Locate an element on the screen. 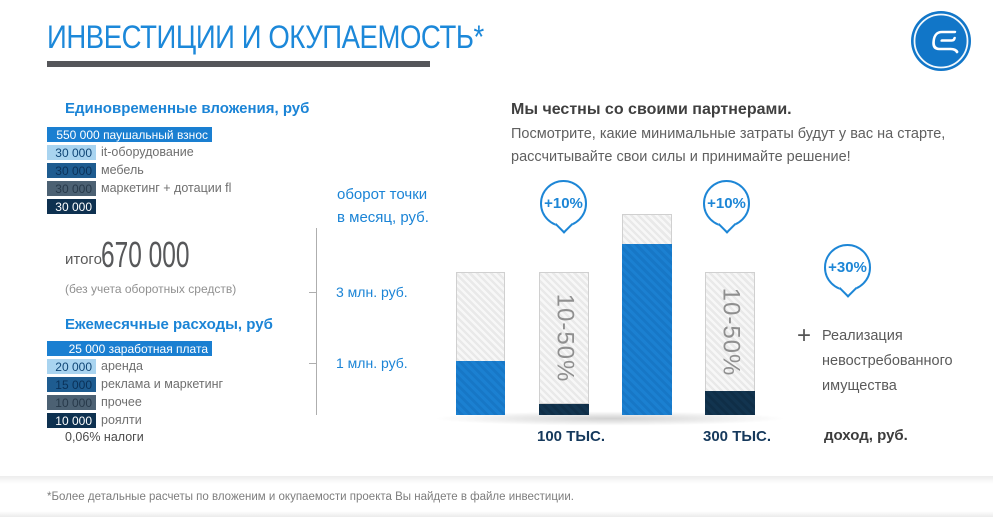 This screenshot has height=517, width=993. bottom-edge-shadow is located at coordinates (496, 514).